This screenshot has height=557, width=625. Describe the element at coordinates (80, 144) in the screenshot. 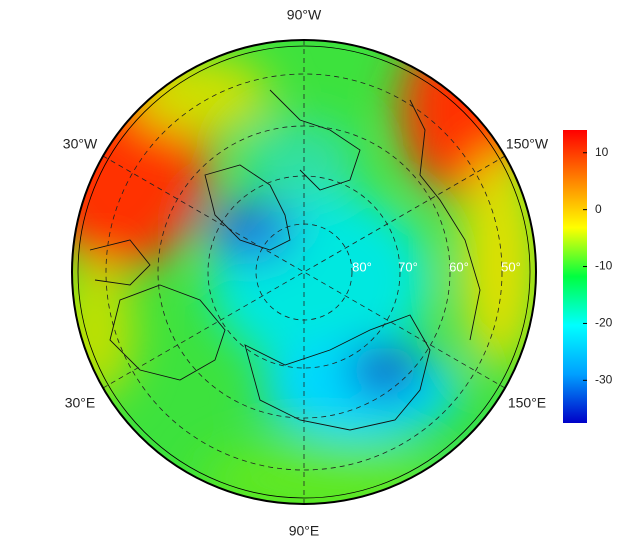

I see `lon-label: 30°W` at that location.